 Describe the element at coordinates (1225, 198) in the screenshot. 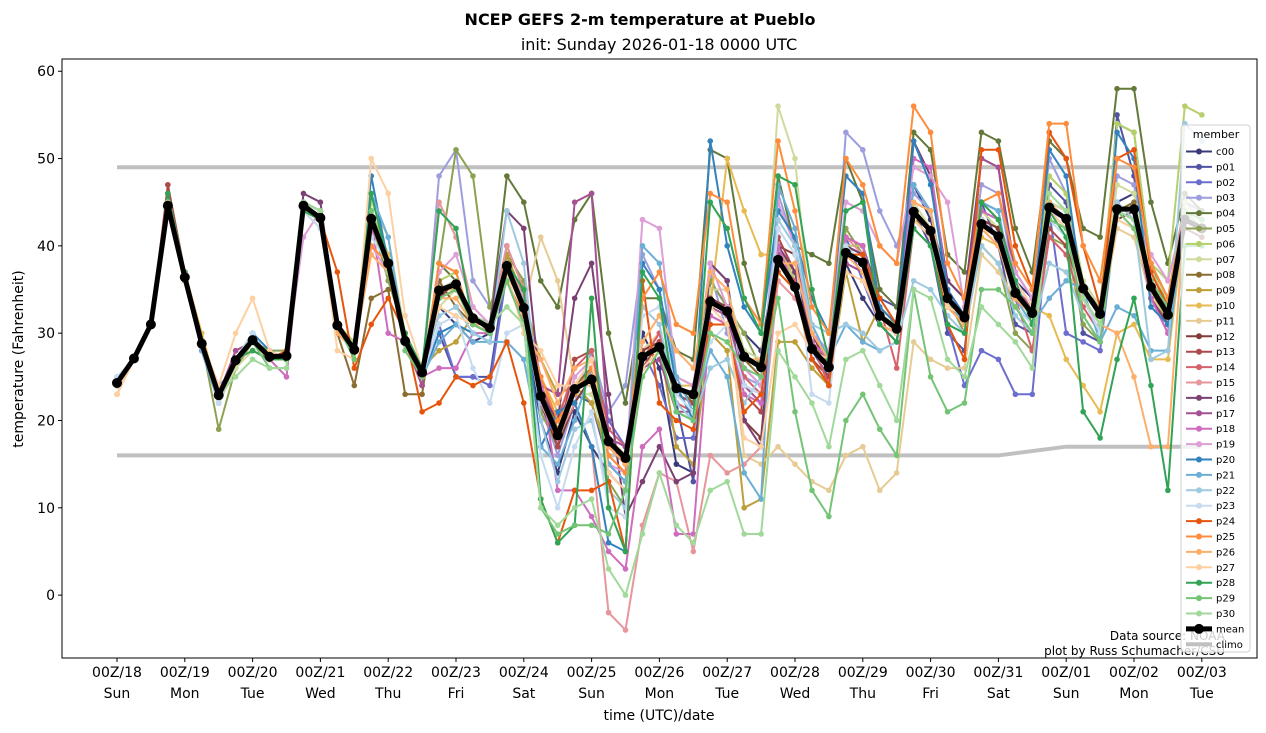

I see `legend-label: p03` at that location.